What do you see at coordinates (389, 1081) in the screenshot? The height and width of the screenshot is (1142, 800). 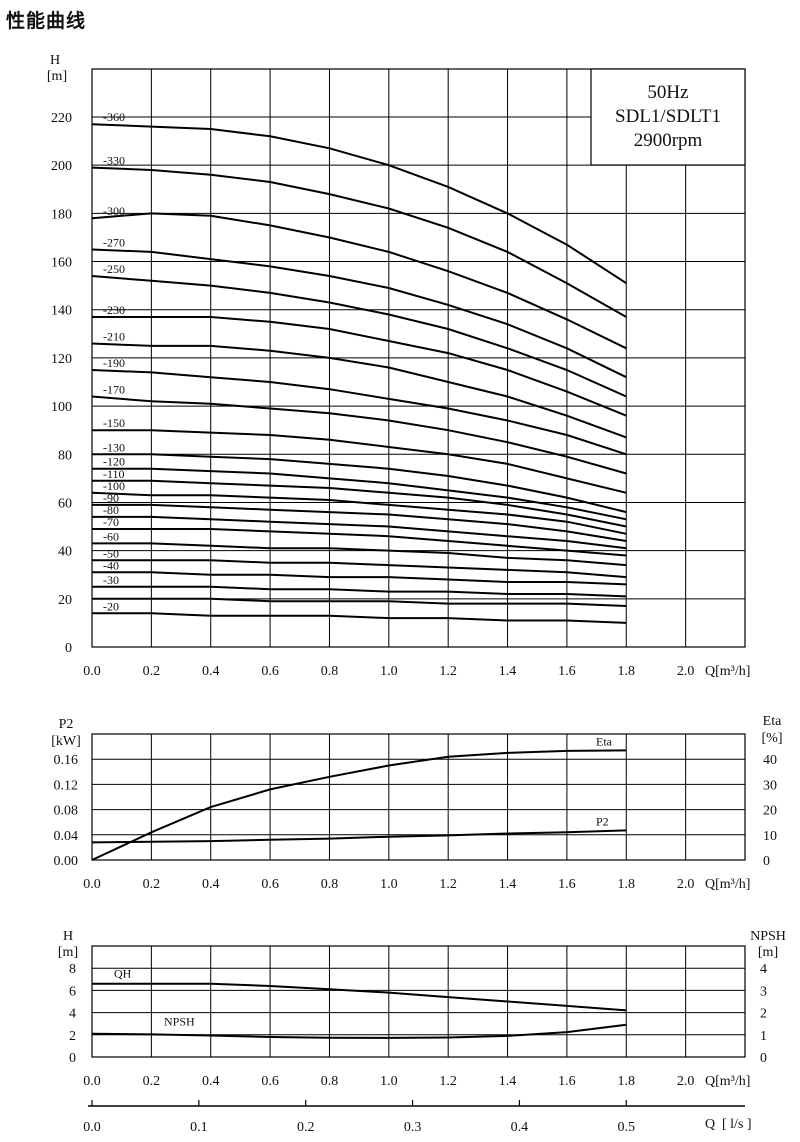 I see `x-tick-label: 1.0` at bounding box center [389, 1081].